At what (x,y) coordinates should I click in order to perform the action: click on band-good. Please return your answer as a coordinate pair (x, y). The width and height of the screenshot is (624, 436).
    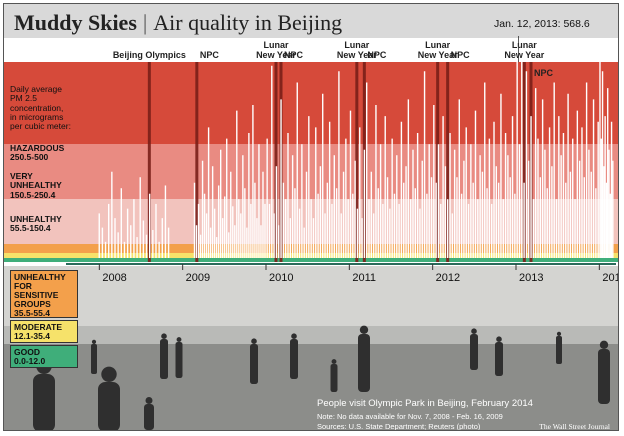
    Looking at the image, I should click on (311, 260).